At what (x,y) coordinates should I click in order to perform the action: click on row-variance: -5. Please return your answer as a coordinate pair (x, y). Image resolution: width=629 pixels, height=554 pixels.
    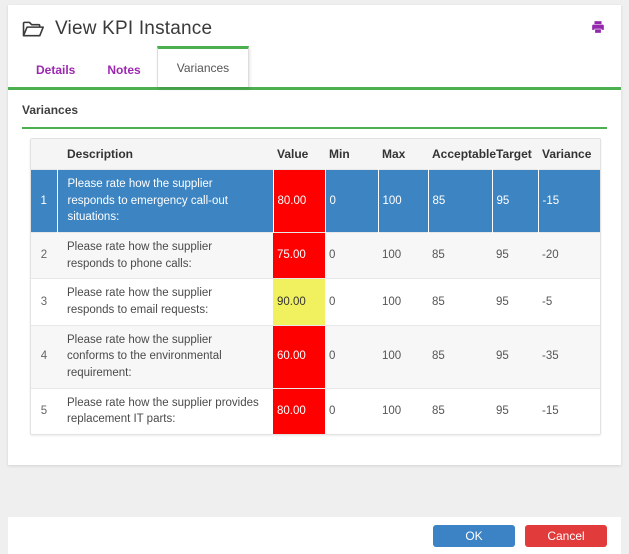
    Looking at the image, I should click on (547, 301).